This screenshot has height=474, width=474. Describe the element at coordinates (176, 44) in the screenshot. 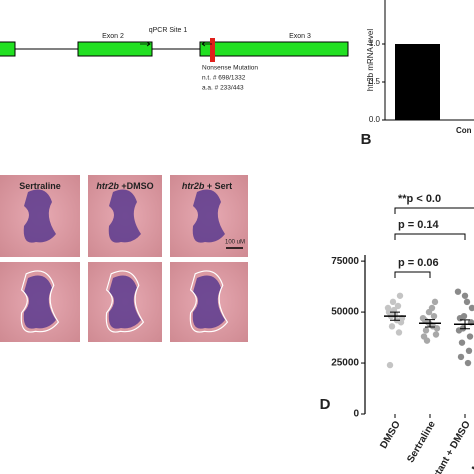

I see `primer-arrows` at that location.